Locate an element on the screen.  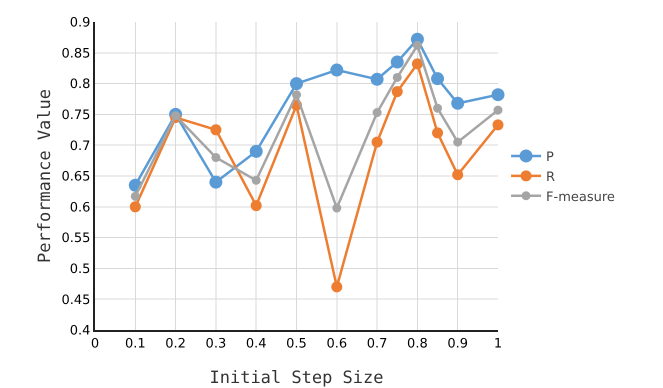
y-tick-label: 0.9 is located at coordinates (80, 23).